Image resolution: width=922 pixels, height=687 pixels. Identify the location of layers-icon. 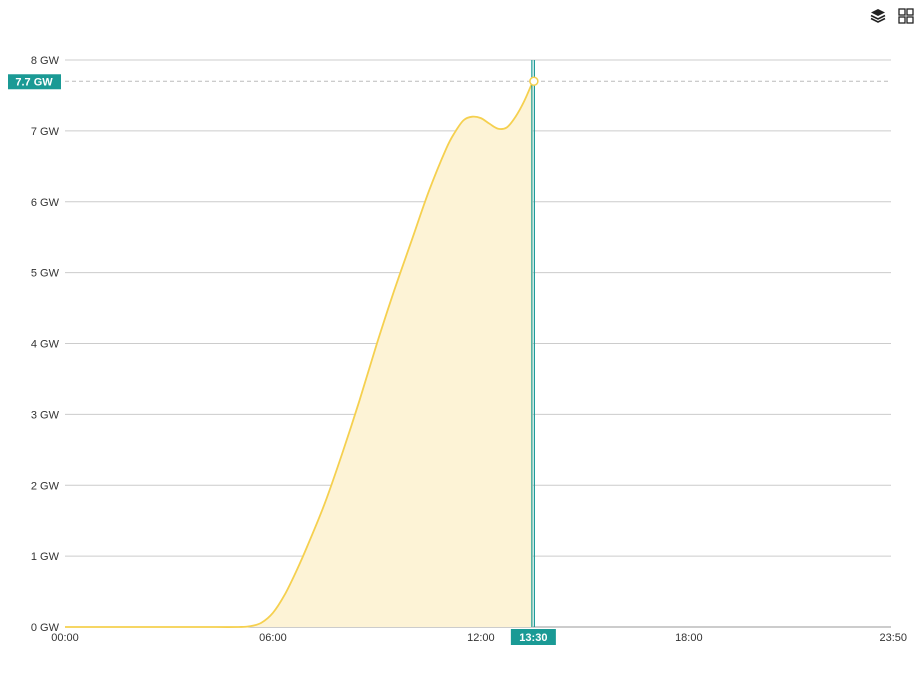
(878, 16).